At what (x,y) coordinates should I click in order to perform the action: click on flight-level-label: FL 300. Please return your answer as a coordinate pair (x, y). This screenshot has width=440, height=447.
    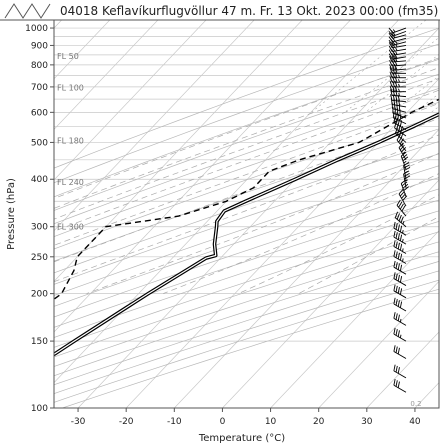
    Looking at the image, I should click on (70, 227).